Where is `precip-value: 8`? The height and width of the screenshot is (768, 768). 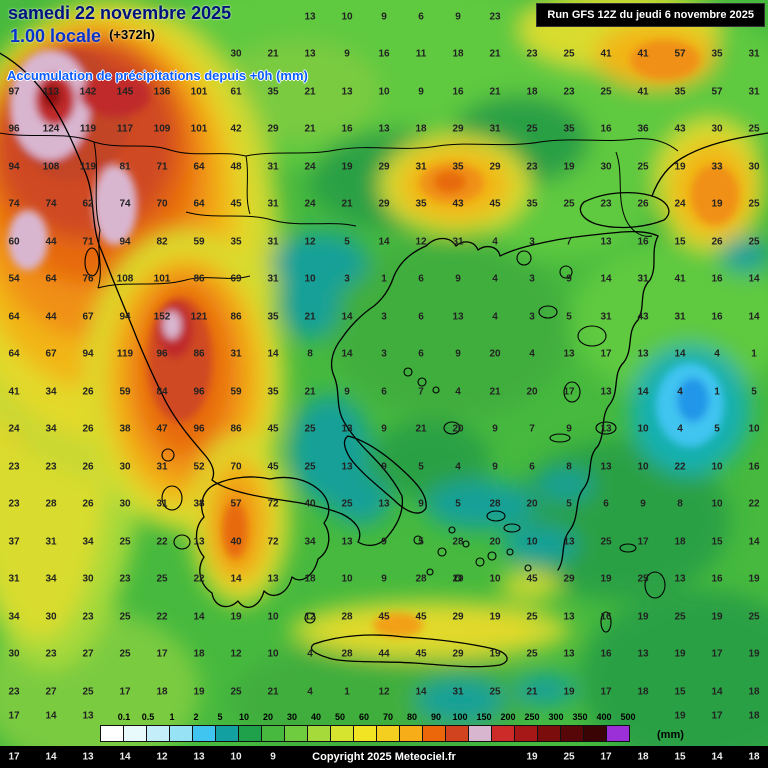 precip-value: 8 is located at coordinates (569, 467).